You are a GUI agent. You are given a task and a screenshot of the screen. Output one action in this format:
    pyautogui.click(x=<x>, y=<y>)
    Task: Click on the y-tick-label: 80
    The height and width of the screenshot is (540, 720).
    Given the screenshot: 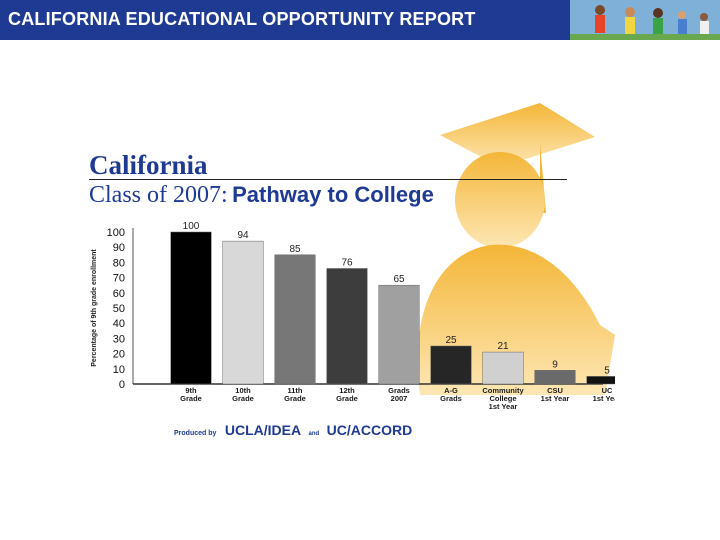 What is the action you would take?
    pyautogui.click(x=119, y=263)
    